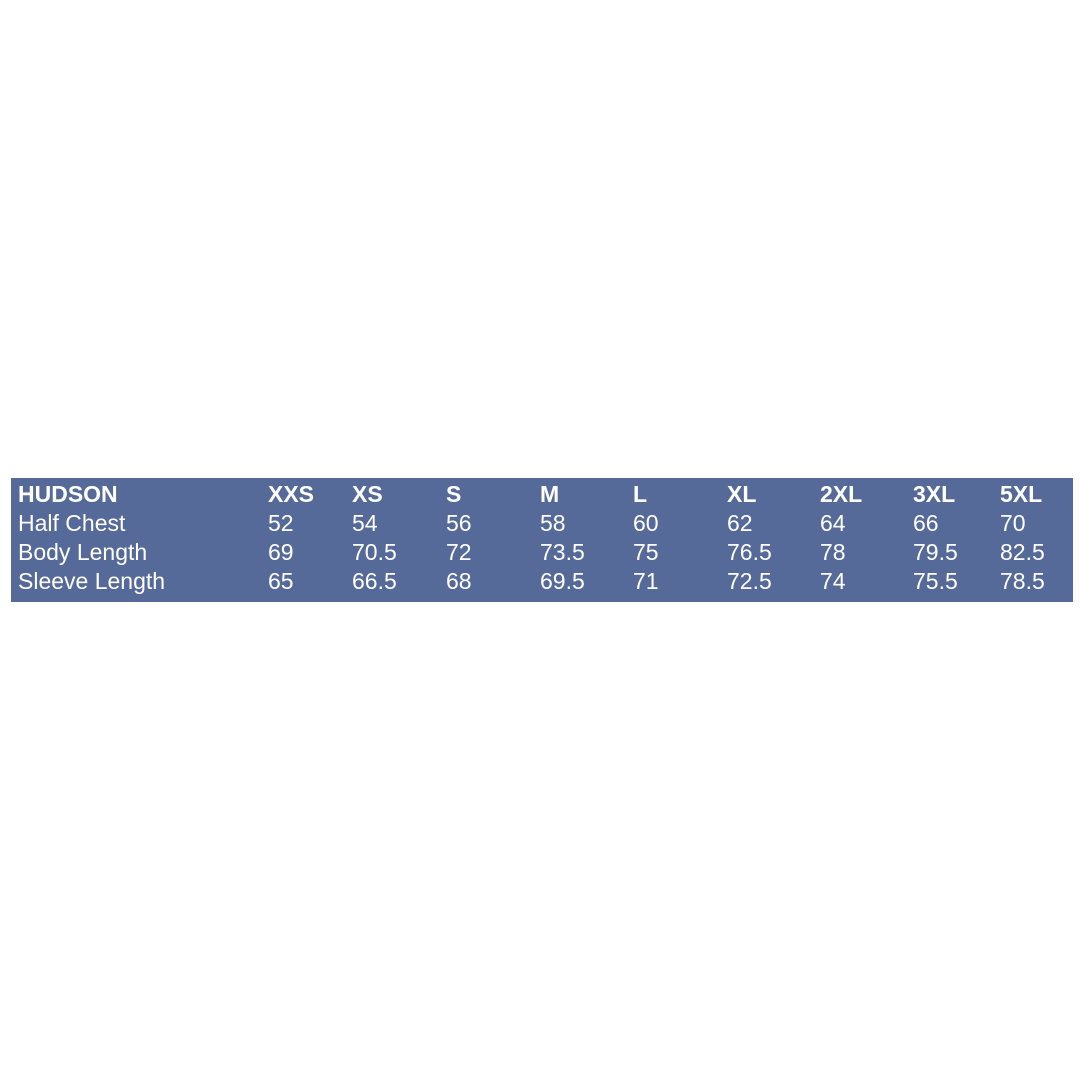 Image resolution: width=1080 pixels, height=1080 pixels. I want to click on table-cell: 75.5, so click(935, 581).